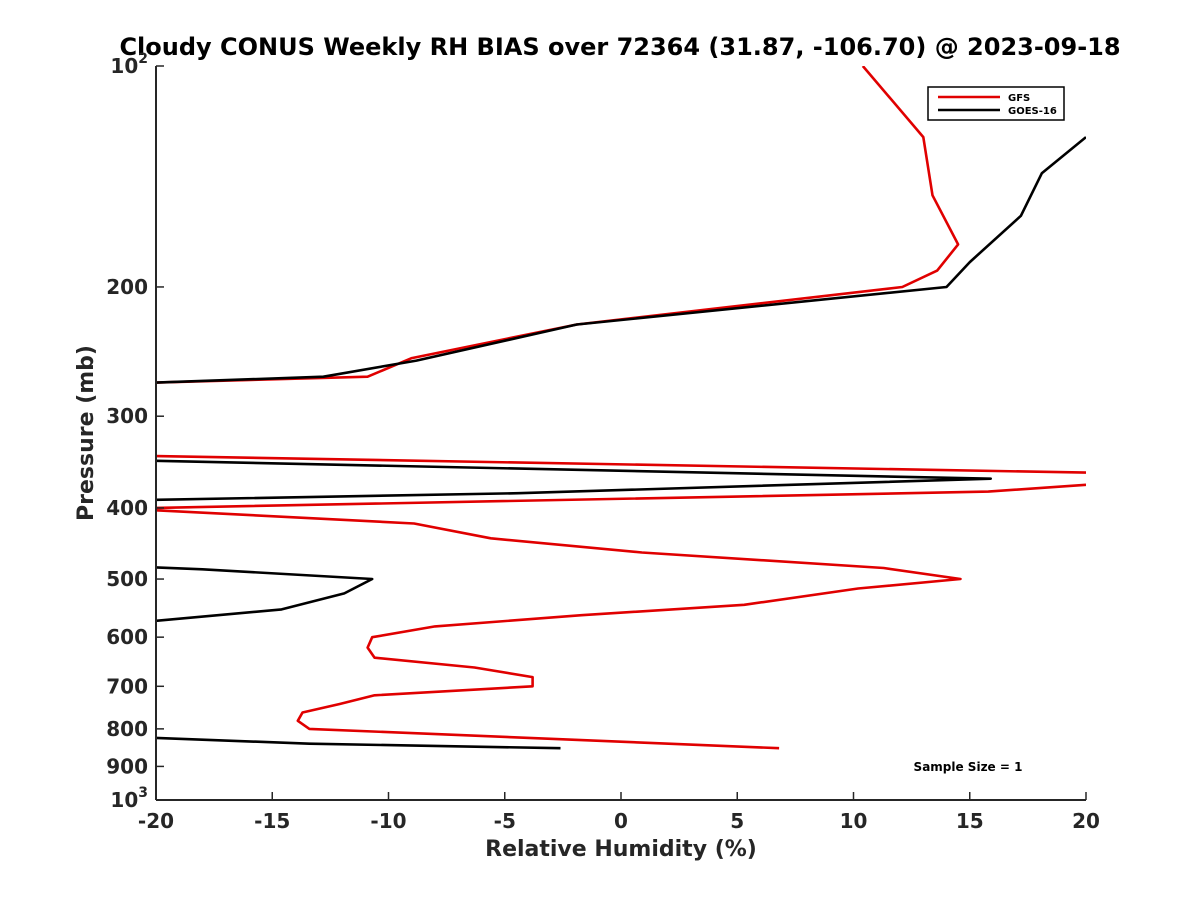 This screenshot has width=1200, height=900. Describe the element at coordinates (156, 821) in the screenshot. I see `x-tick-label: -20` at that location.